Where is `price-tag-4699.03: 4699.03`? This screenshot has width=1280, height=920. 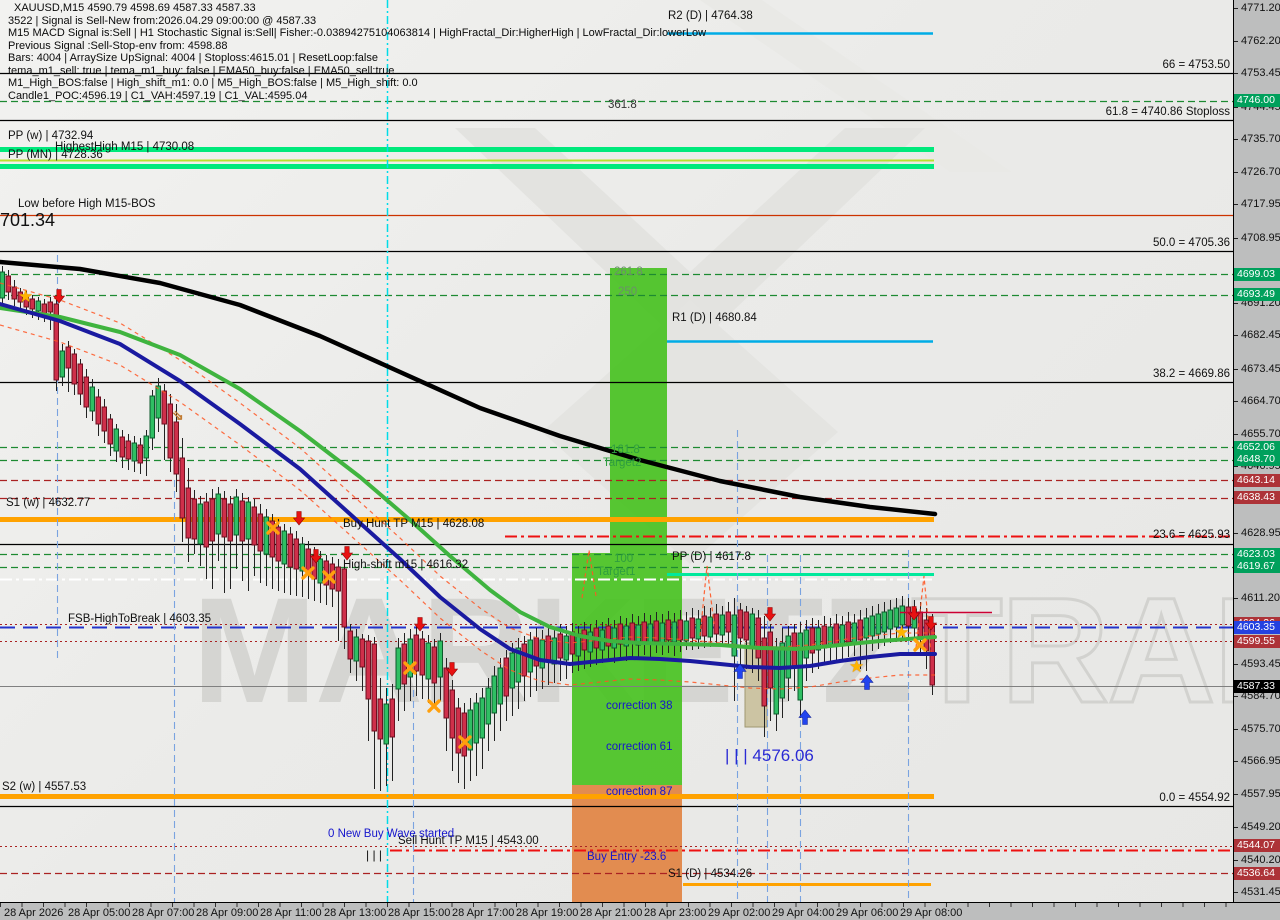
price-tag-4699.03: 4699.03 is located at coordinates (1257, 274).